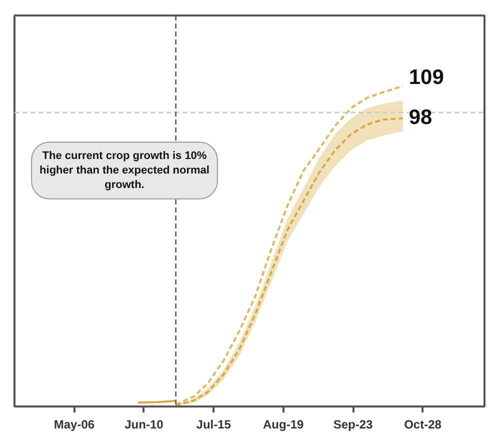 The image size is (495, 436). I want to click on x-tick-label: Aug-19, so click(283, 425).